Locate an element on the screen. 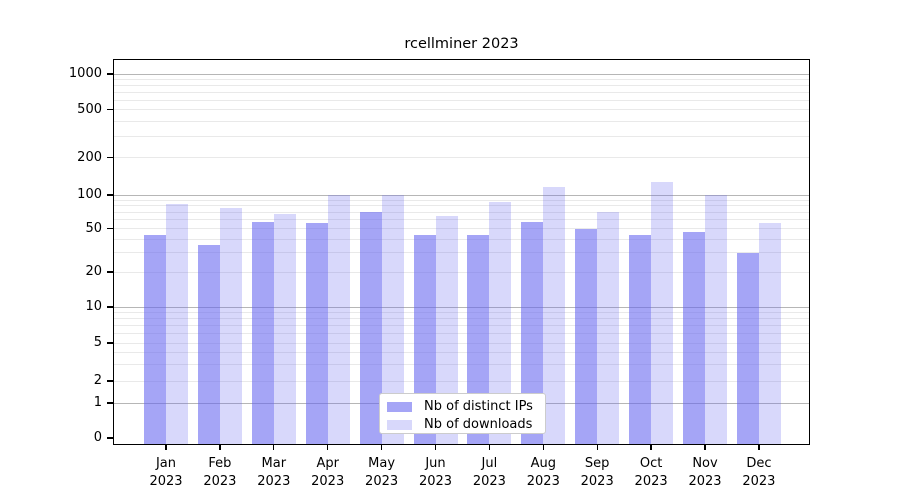  bar-downloads-feb is located at coordinates (230, 325).